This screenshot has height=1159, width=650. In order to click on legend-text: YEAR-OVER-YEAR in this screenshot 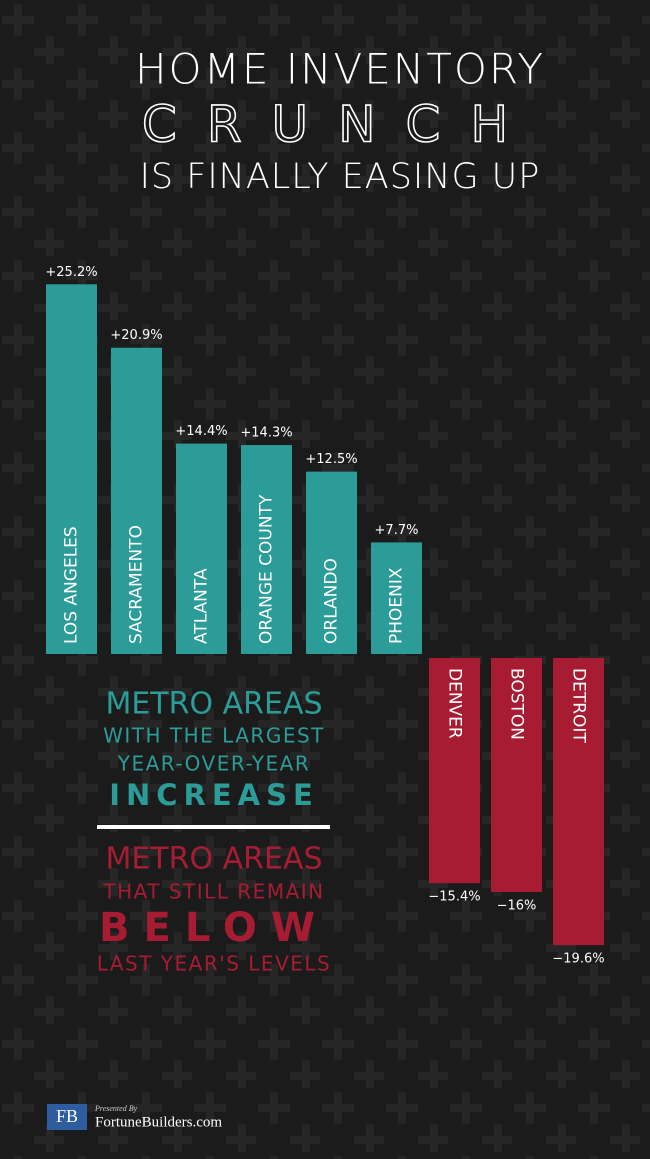, I will do `click(213, 764)`.